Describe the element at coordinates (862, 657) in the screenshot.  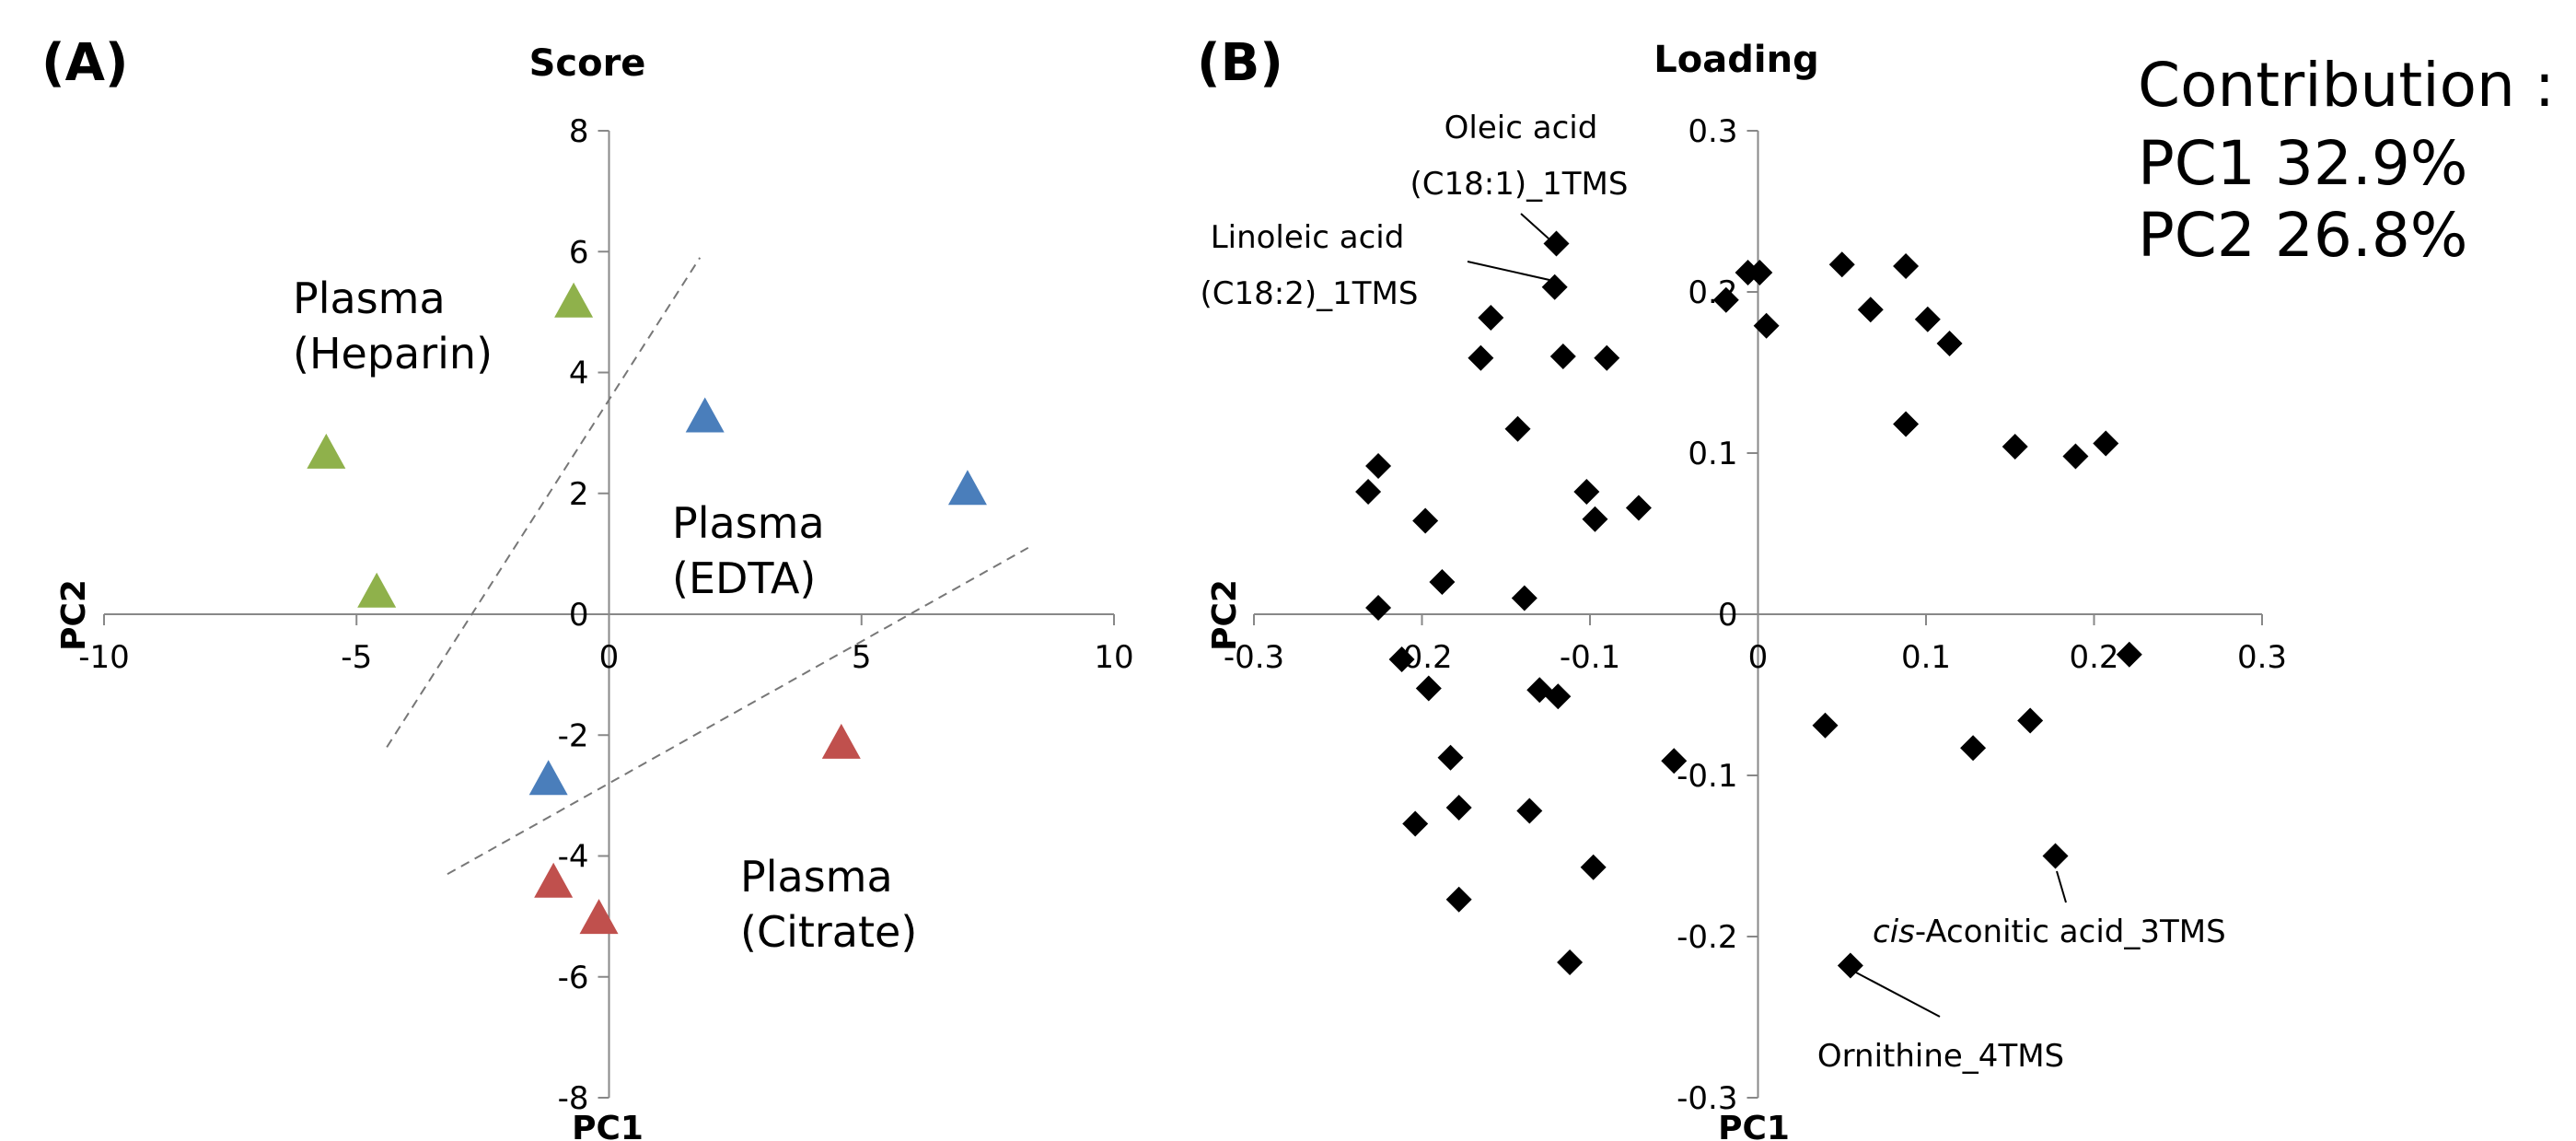
I see `x-tick-label: 5` at that location.